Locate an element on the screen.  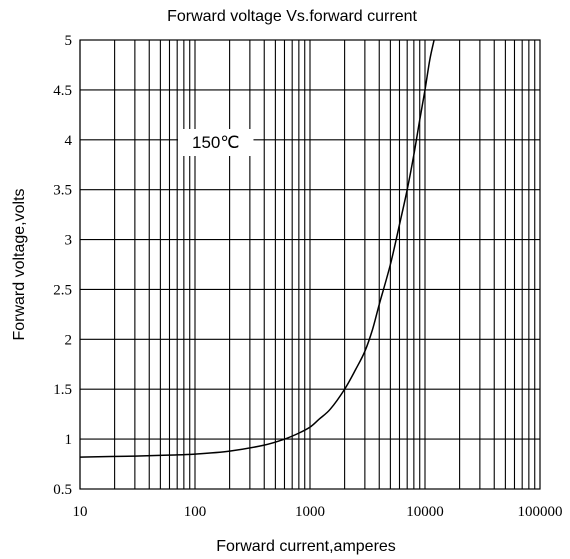
x-axis-title: Forward current,amperes is located at coordinates (306, 546).